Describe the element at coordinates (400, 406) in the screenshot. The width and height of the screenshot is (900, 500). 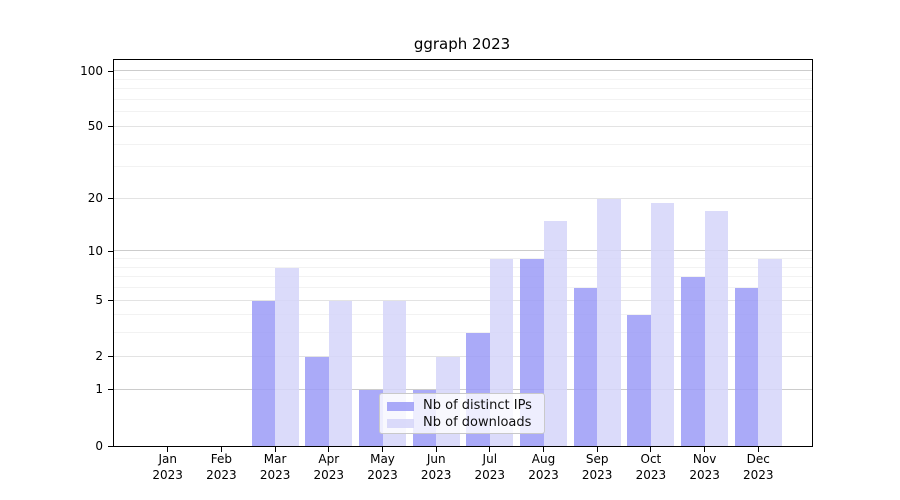
I see `legend-swatch-ips` at that location.